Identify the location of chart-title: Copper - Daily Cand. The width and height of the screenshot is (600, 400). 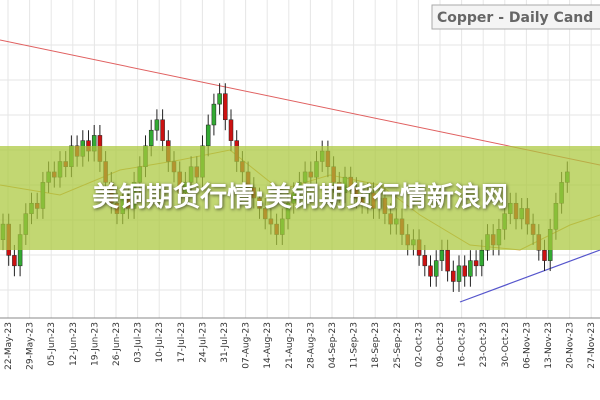
(515, 18).